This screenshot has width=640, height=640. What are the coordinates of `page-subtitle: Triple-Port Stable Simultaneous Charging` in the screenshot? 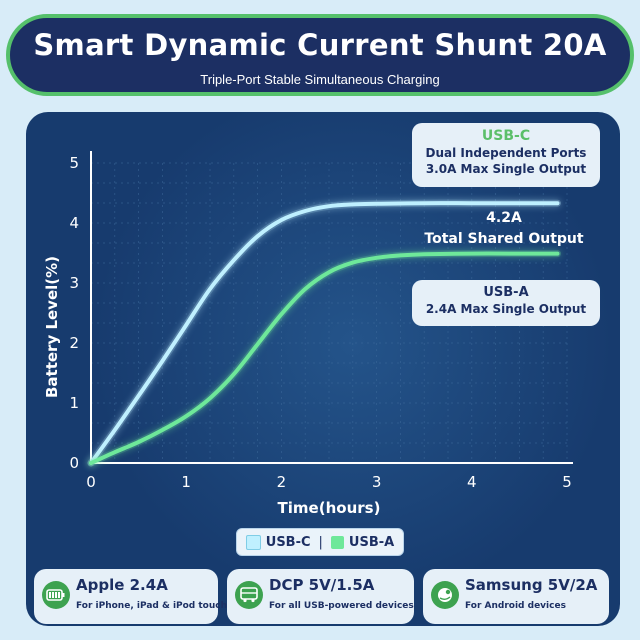 It's located at (320, 79).